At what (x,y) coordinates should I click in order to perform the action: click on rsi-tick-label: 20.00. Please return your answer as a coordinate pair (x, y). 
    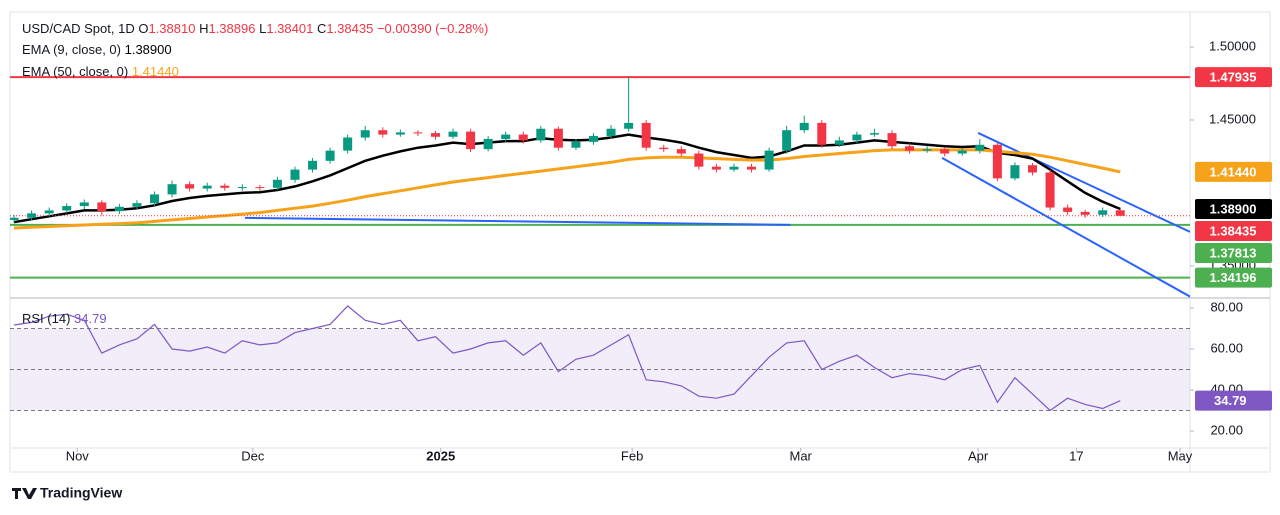
    Looking at the image, I should click on (1226, 429).